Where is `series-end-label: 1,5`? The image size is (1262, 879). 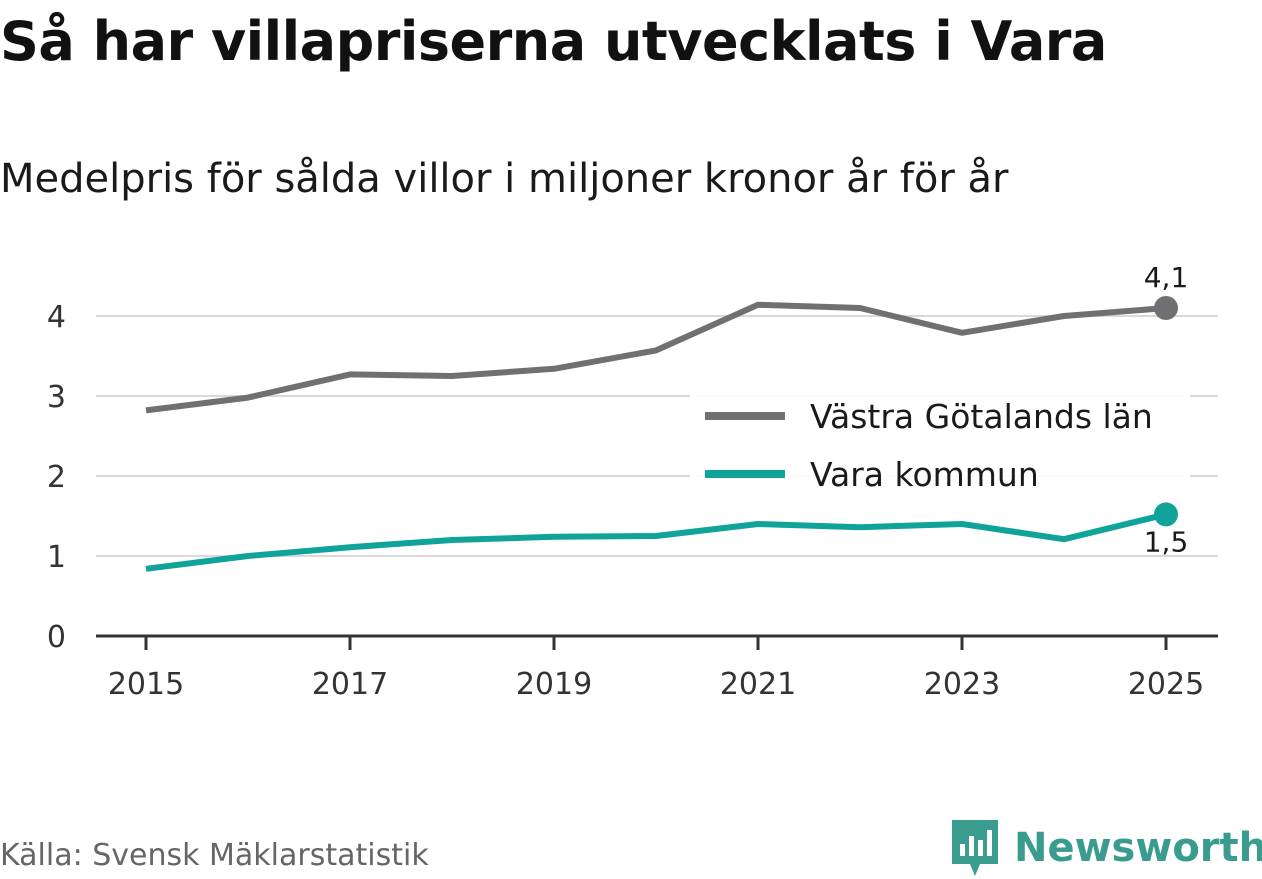
series-end-label: 1,5 is located at coordinates (1166, 541).